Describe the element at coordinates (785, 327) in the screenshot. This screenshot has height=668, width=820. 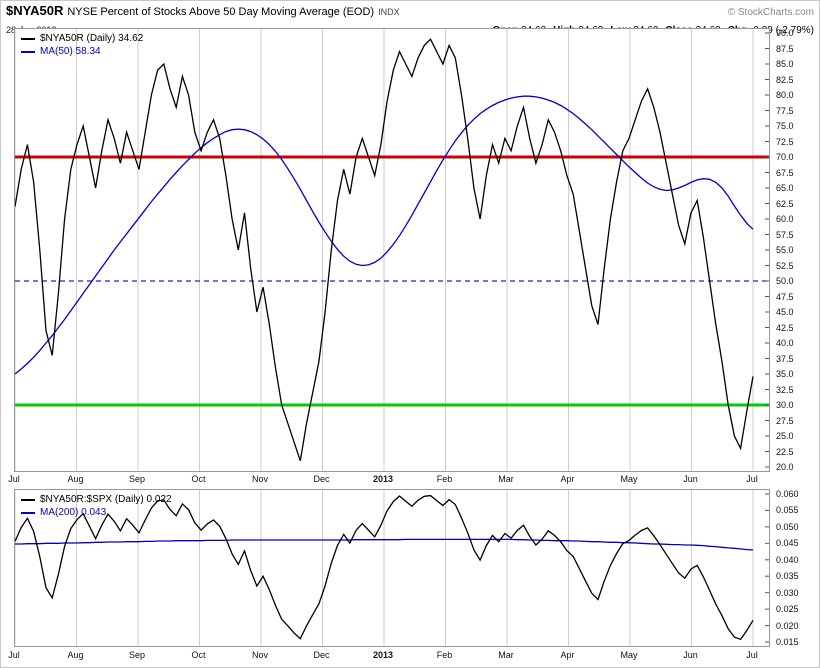
I see `y-axis-tick-label: 42.5` at that location.